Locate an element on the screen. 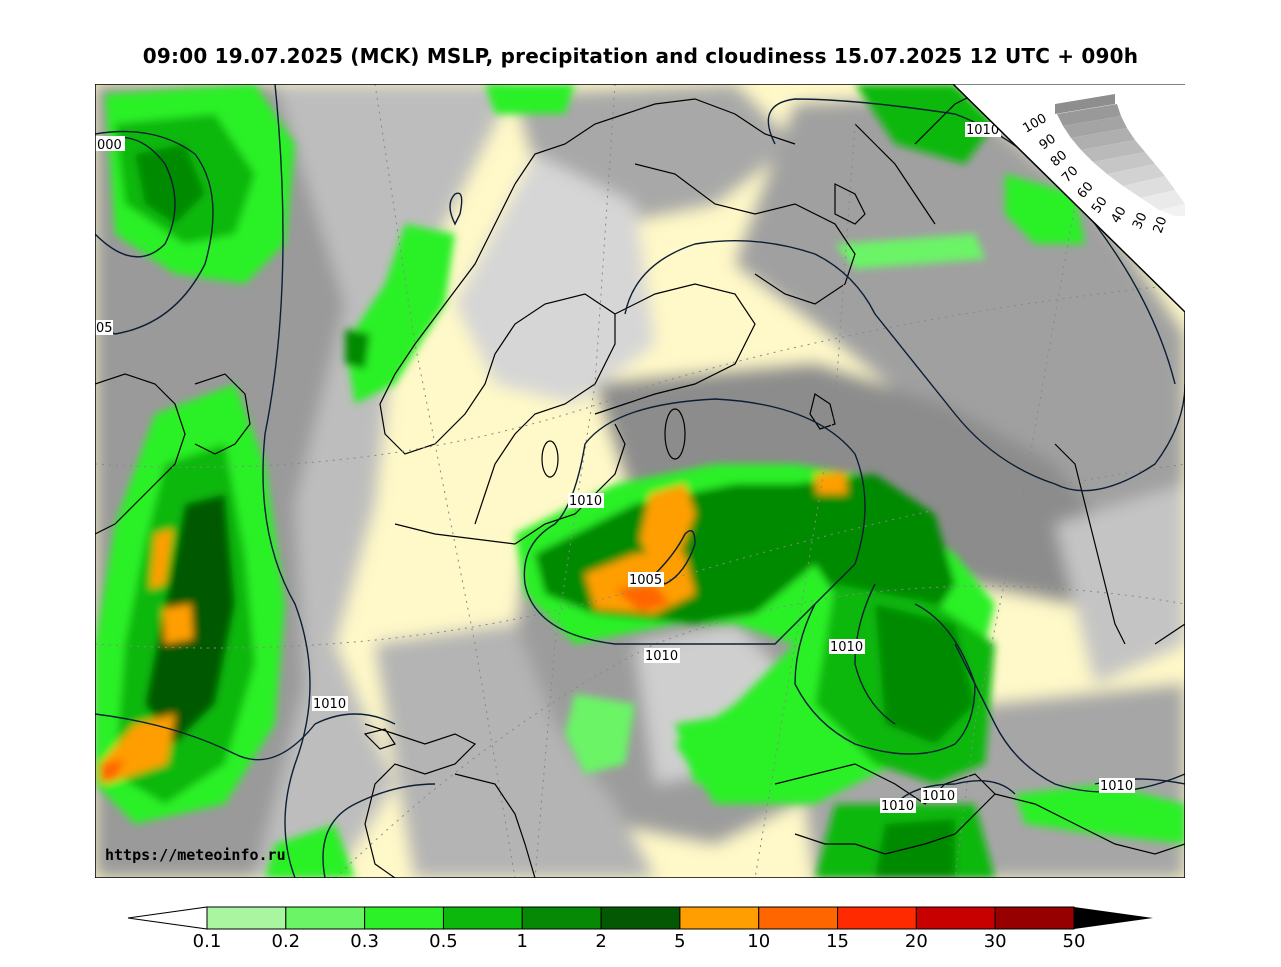  colorbar-tick-label: 1 is located at coordinates (522, 941).